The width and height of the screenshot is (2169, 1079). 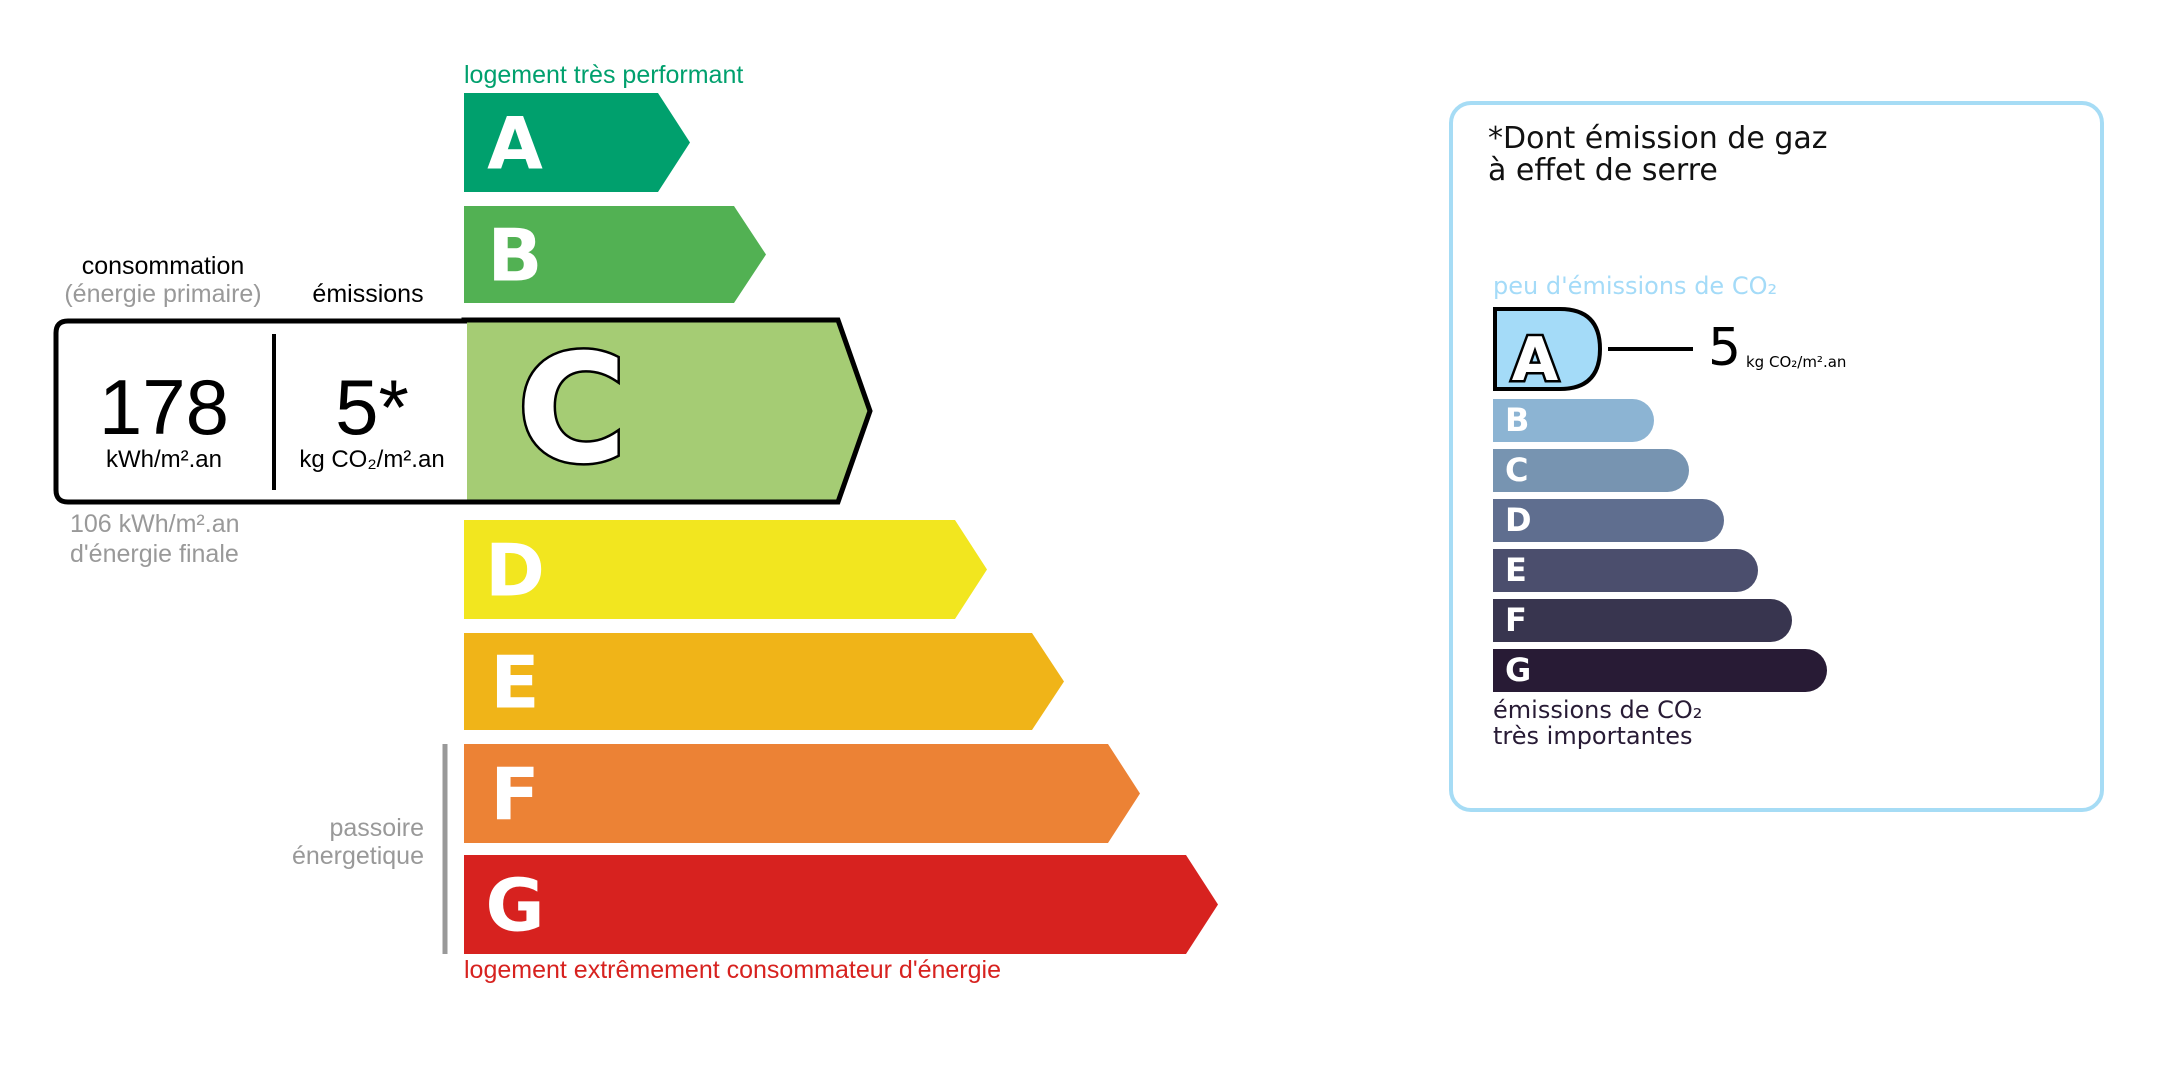 I want to click on consumption-subheader: (énergie primaire), so click(x=163, y=294).